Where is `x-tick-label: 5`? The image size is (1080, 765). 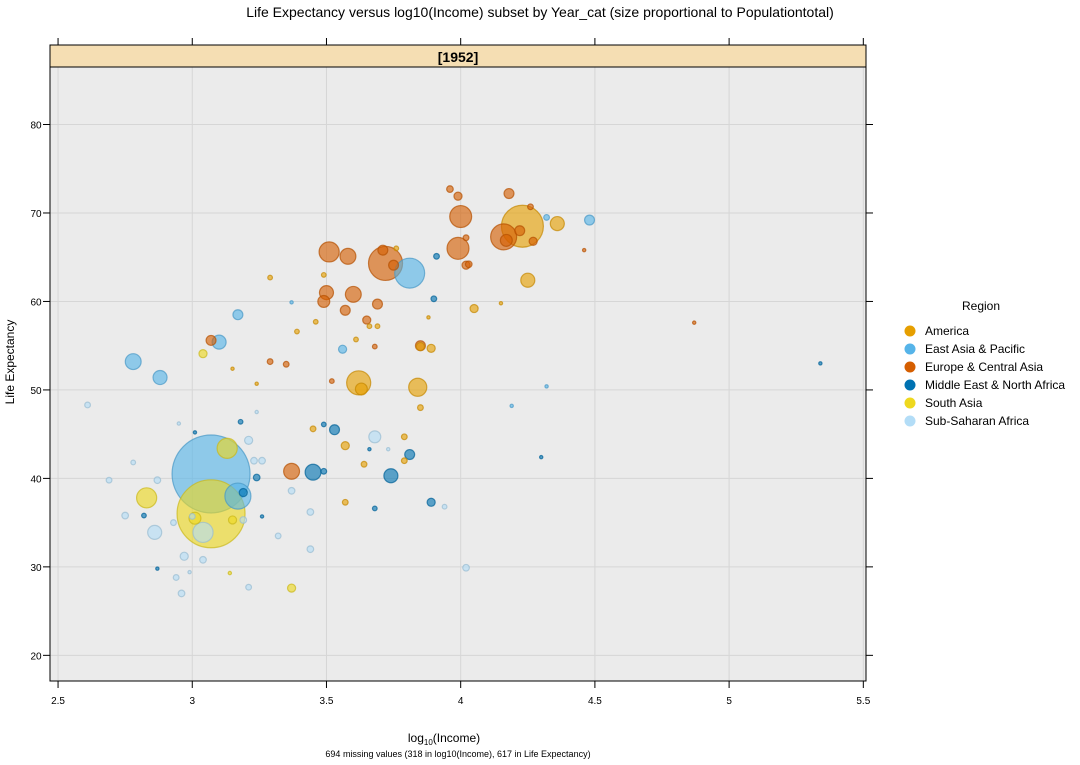 x-tick-label: 5 is located at coordinates (729, 701).